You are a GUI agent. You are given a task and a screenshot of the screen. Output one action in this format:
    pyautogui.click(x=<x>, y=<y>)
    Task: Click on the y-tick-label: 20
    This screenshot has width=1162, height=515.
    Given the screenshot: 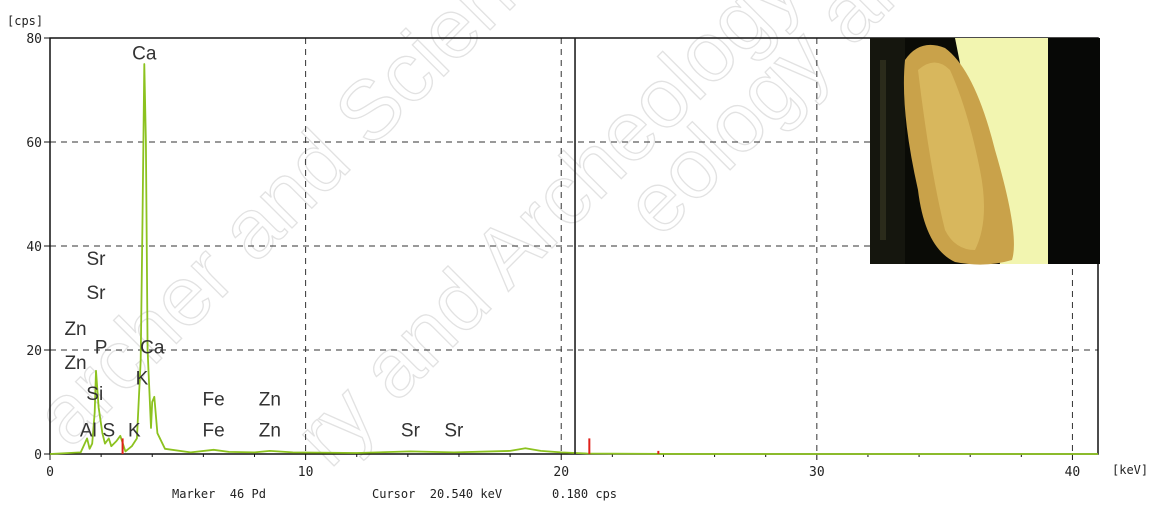 What is the action you would take?
    pyautogui.click(x=34, y=351)
    